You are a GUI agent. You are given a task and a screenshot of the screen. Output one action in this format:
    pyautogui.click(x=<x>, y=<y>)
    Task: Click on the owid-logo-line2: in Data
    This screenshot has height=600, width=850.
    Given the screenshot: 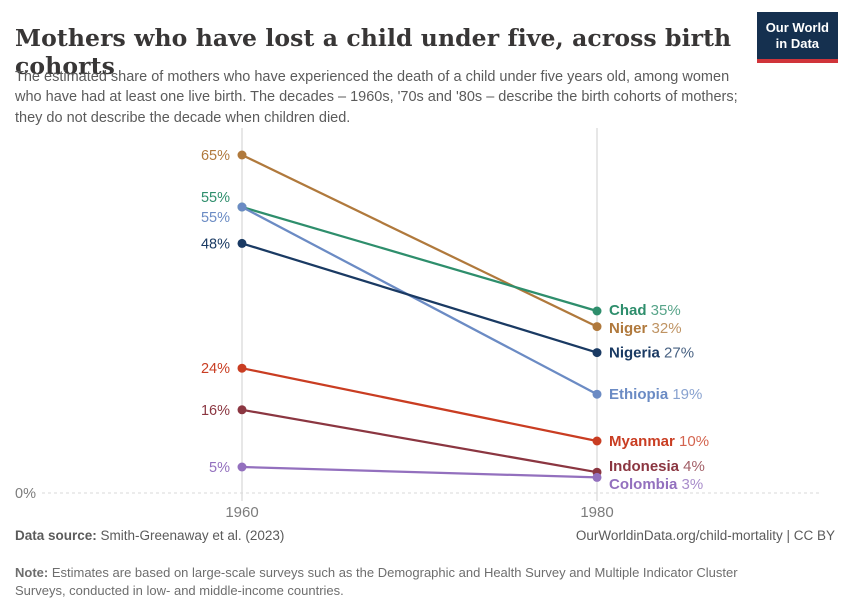 What is the action you would take?
    pyautogui.click(x=797, y=44)
    